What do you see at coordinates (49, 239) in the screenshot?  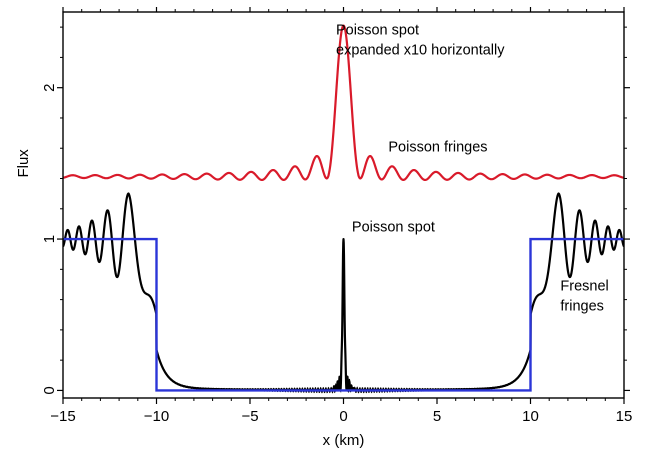 I see `y-tick-label: 1` at bounding box center [49, 239].